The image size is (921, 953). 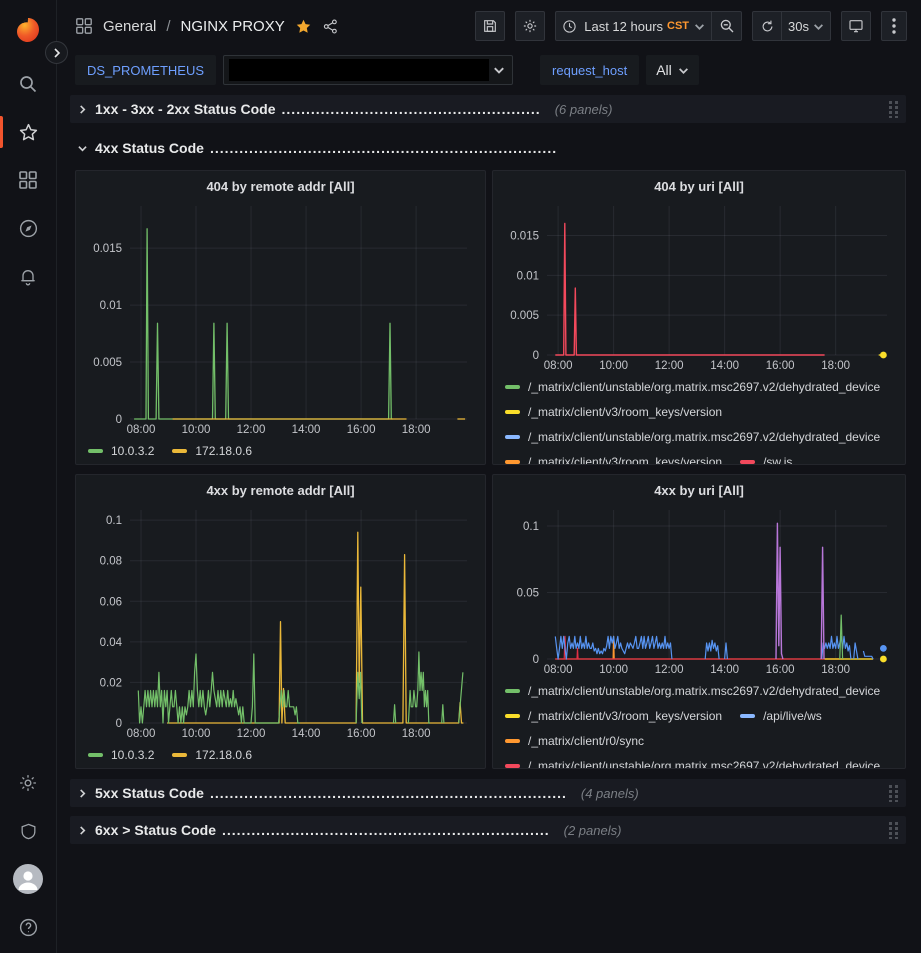 I want to click on dashboard-title: NGINX PROXY, so click(x=232, y=26).